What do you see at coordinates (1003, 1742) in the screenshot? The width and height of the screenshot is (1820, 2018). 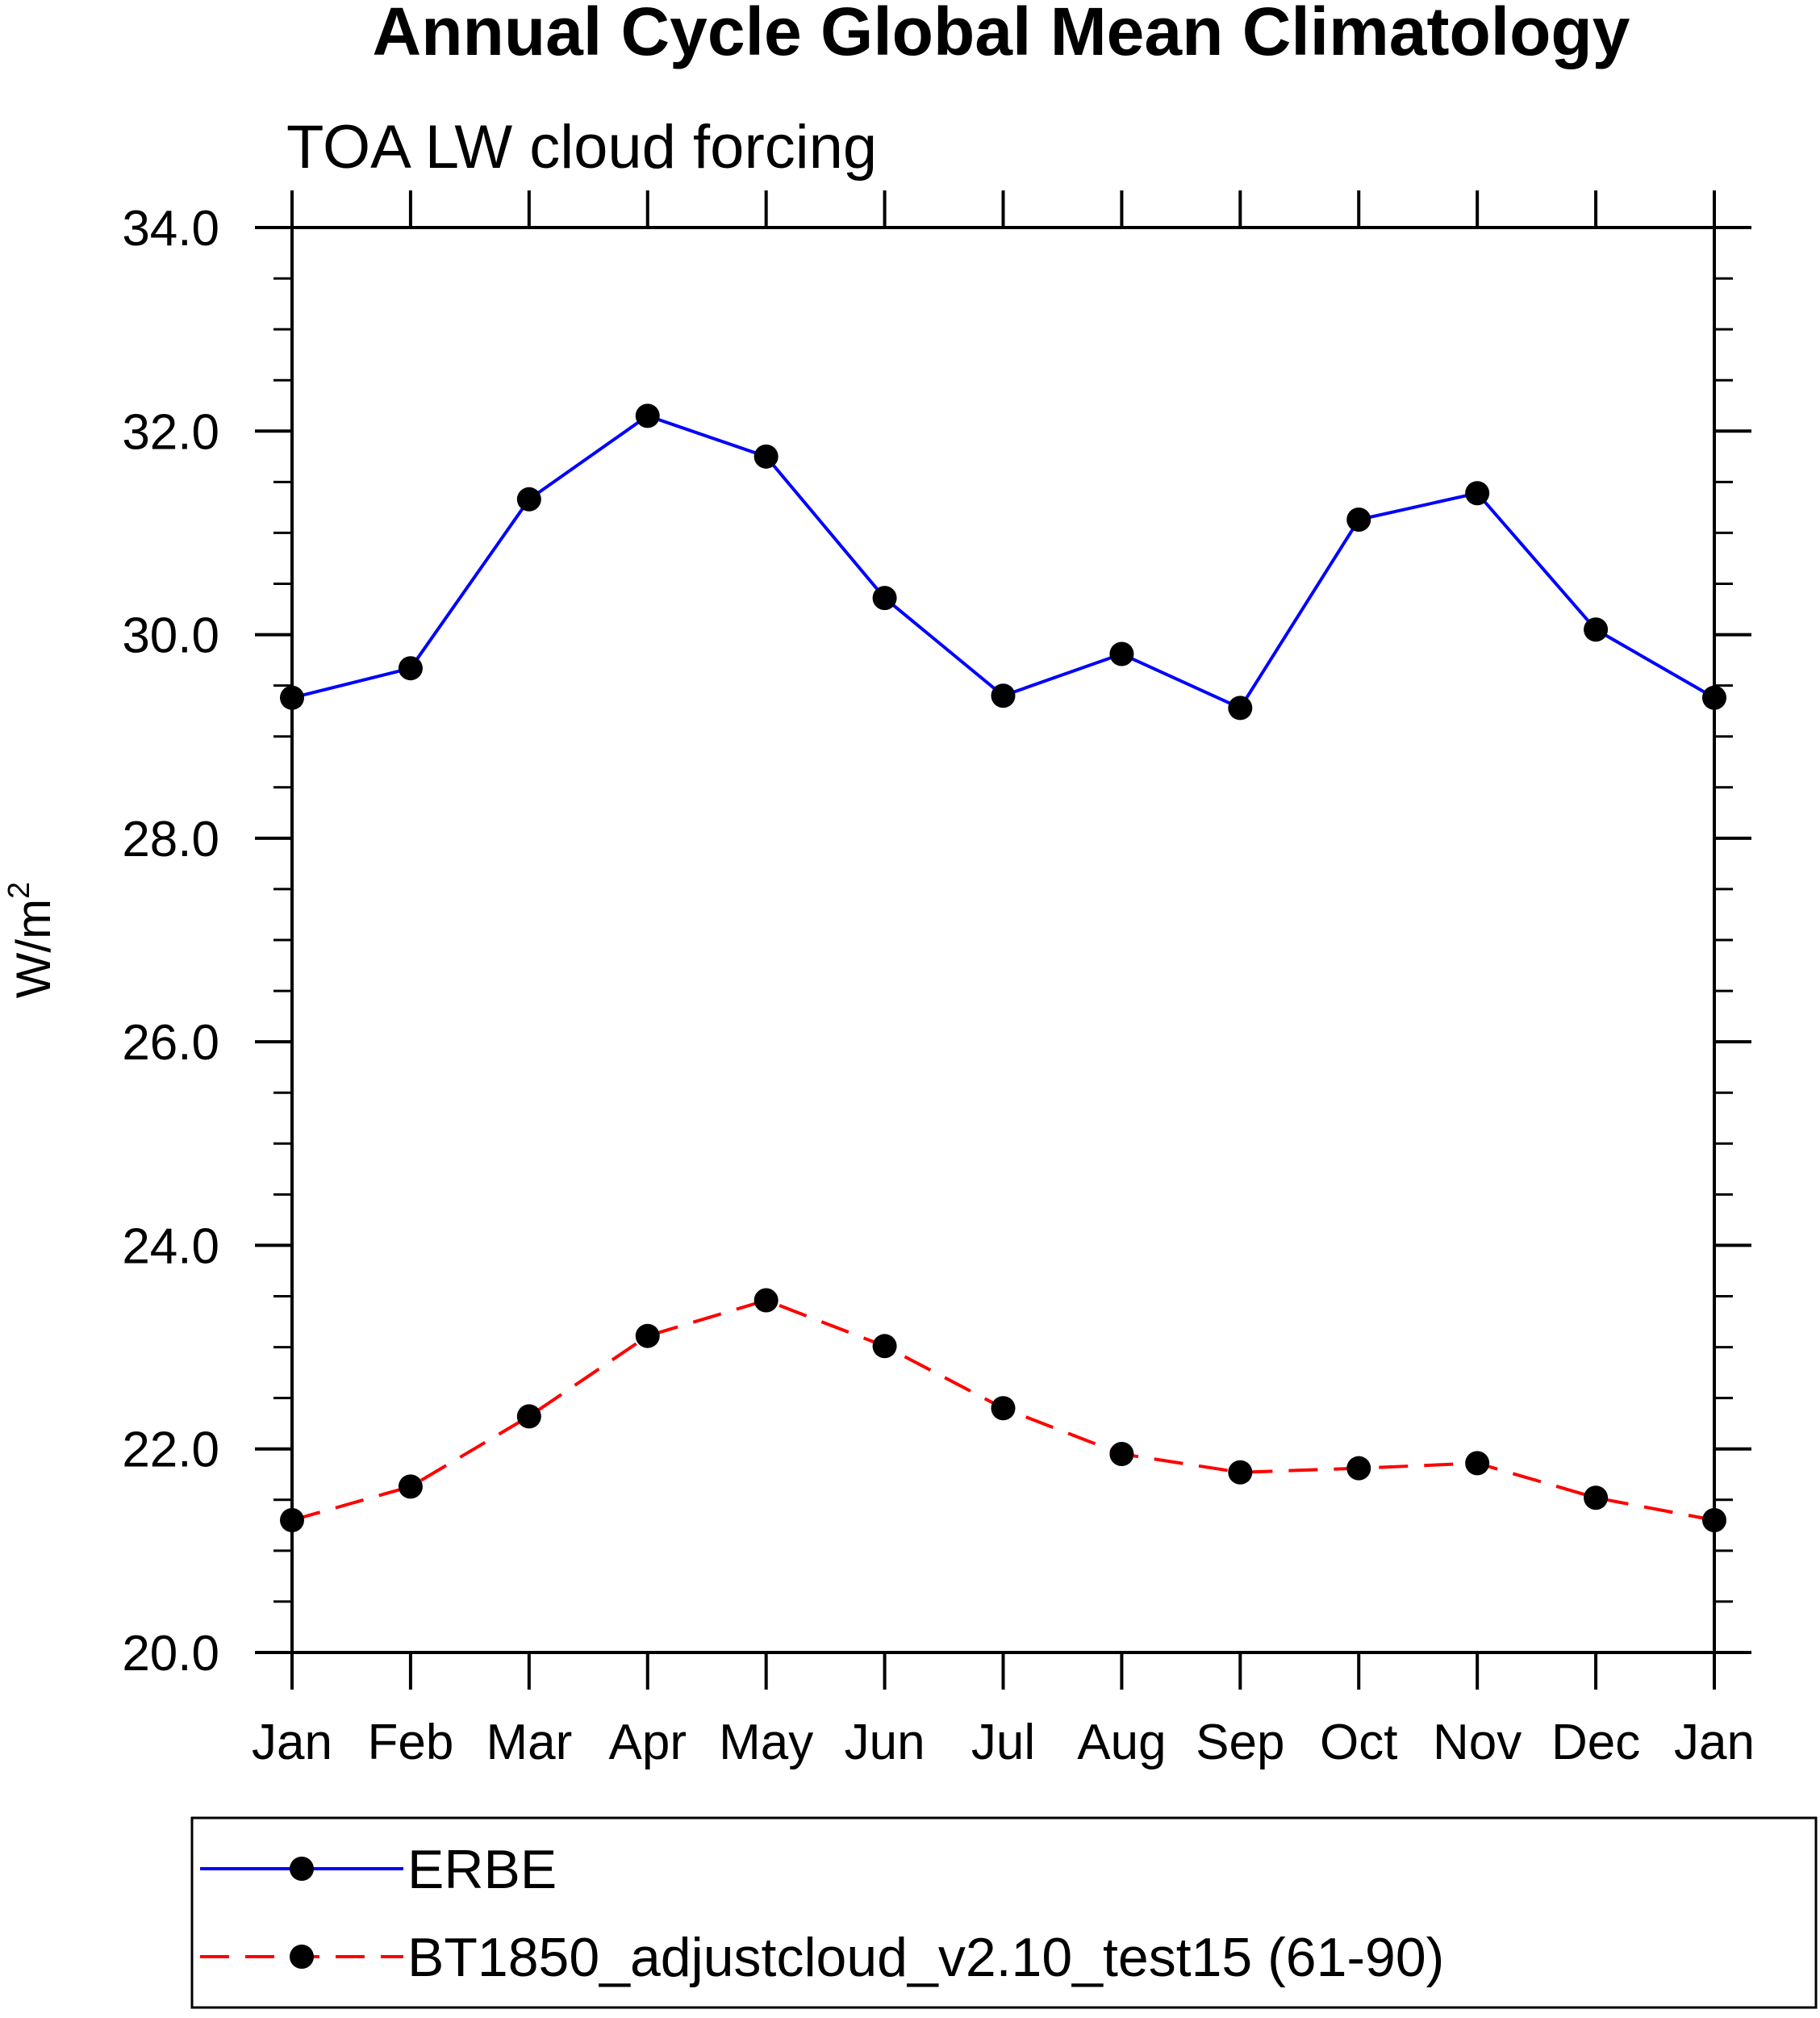 I see `x-tick-label: Jul` at bounding box center [1003, 1742].